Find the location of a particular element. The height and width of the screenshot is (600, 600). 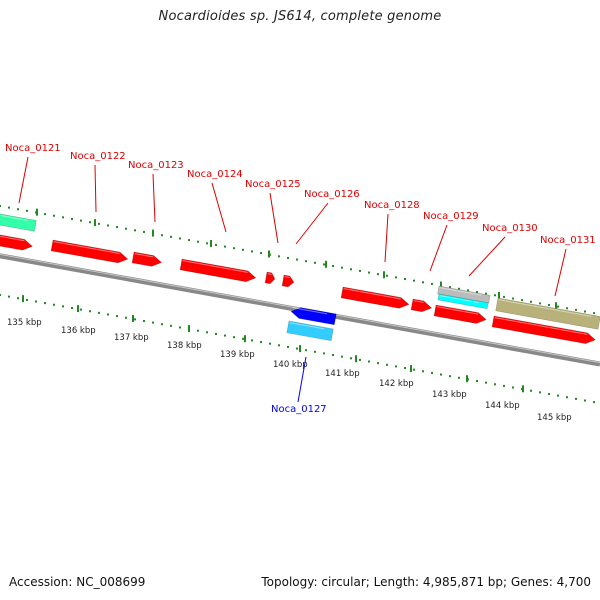

gene-label-noca-0130: Noca_0130 is located at coordinates (510, 228).